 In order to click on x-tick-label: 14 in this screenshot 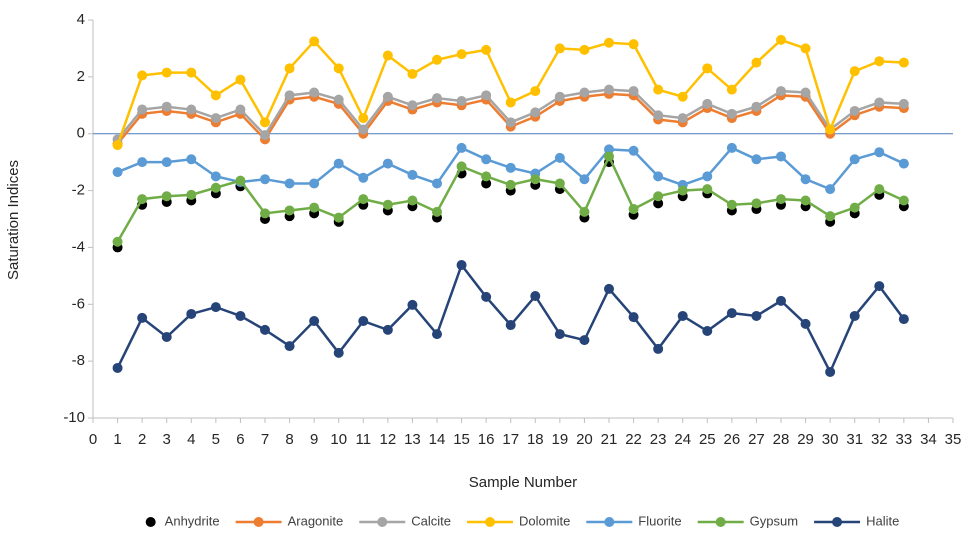, I will do `click(437, 439)`.